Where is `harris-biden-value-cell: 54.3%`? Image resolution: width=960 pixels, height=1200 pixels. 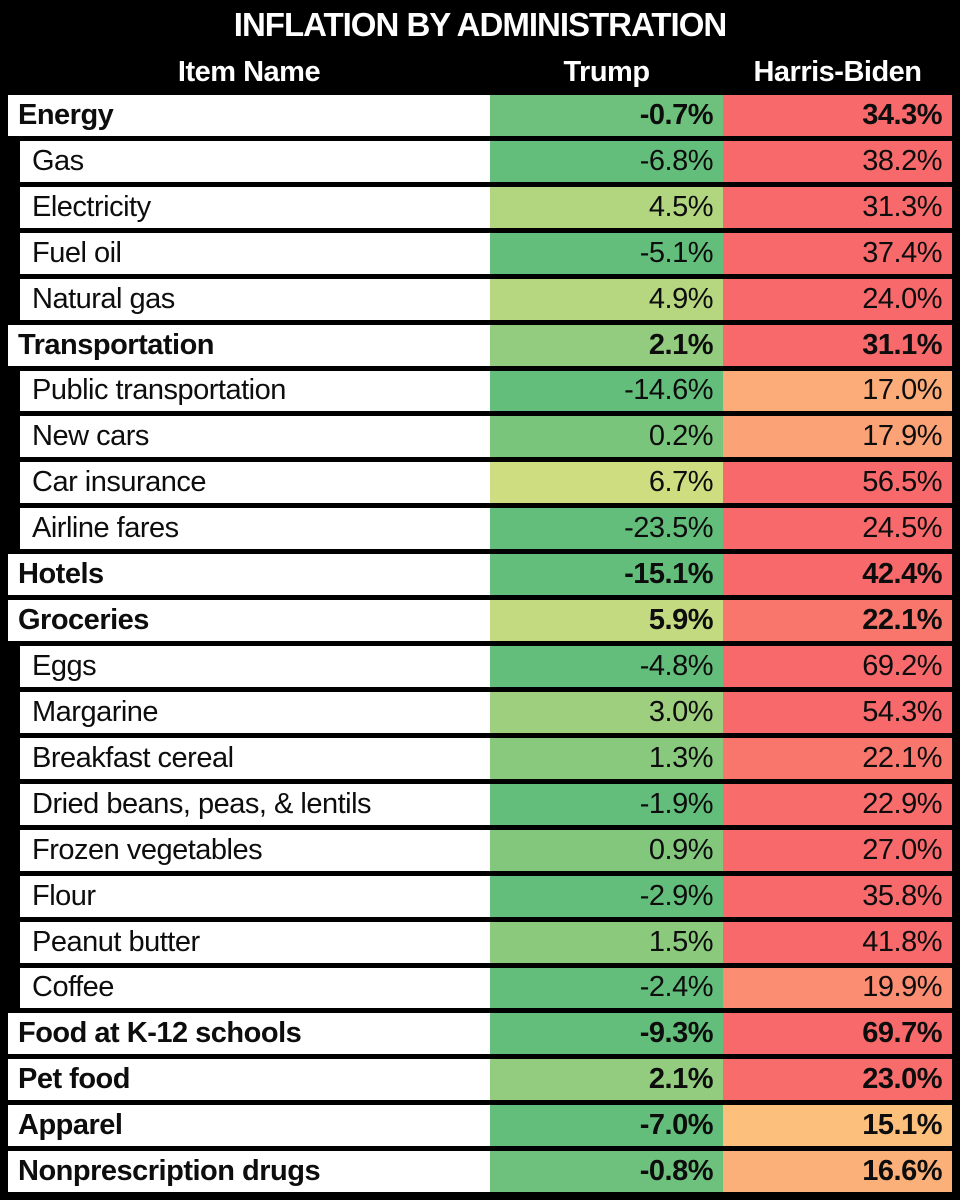 harris-biden-value-cell: 54.3% is located at coordinates (837, 712).